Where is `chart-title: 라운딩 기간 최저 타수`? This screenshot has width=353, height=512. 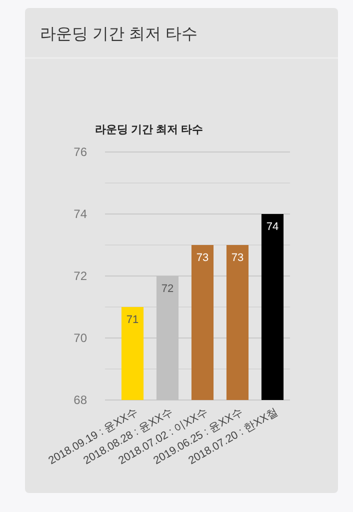
chart-title: 라운딩 기간 최저 타수 is located at coordinates (119, 34).